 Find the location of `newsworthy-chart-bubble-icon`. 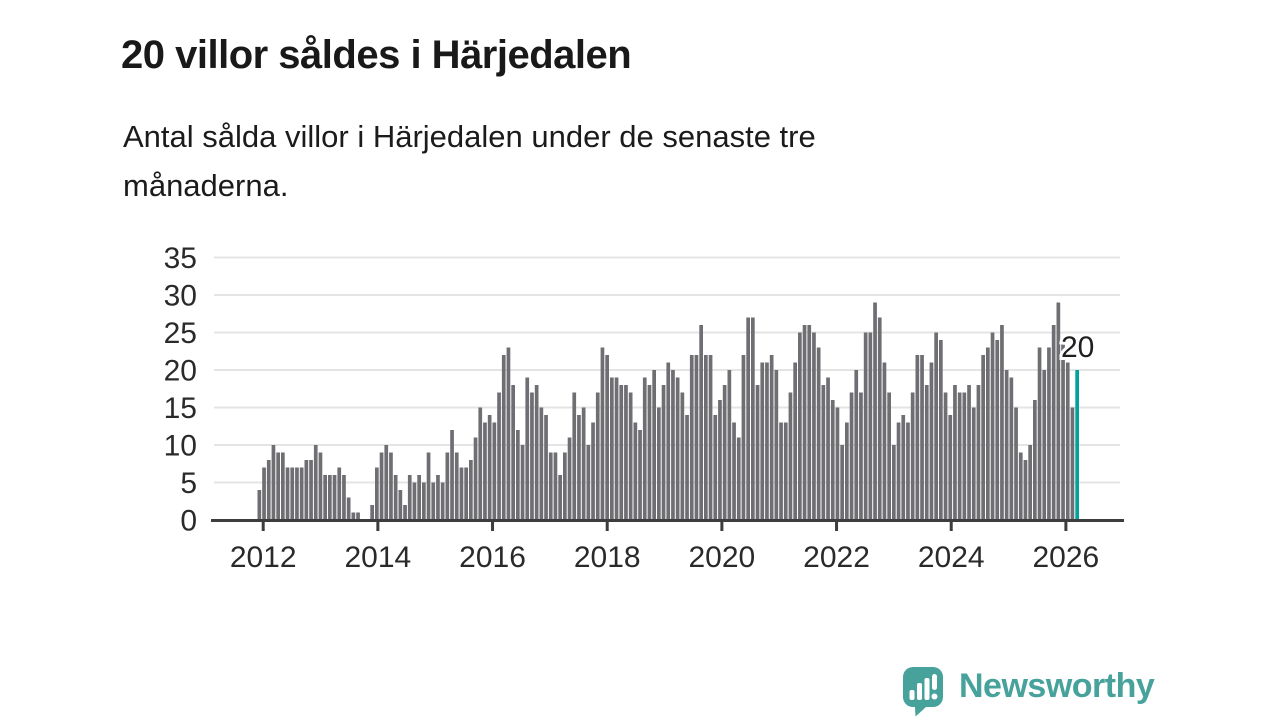

newsworthy-chart-bubble-icon is located at coordinates (923, 692).